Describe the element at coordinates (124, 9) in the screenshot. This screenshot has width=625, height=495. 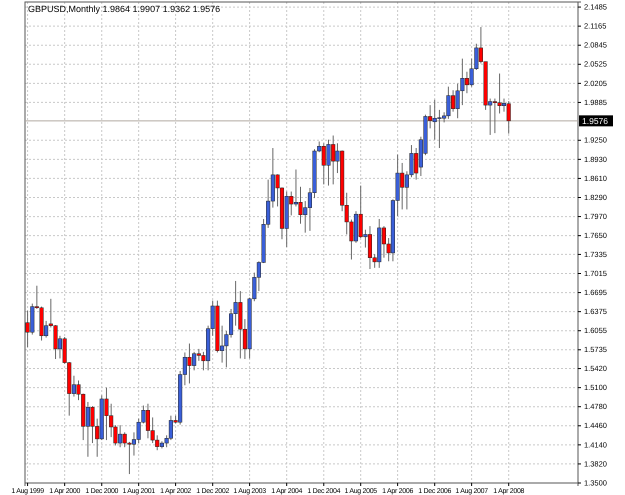
I see `chart-title: GBPUSD,Monthly 1.9864 1.9907 1.9362 1.9576` at that location.